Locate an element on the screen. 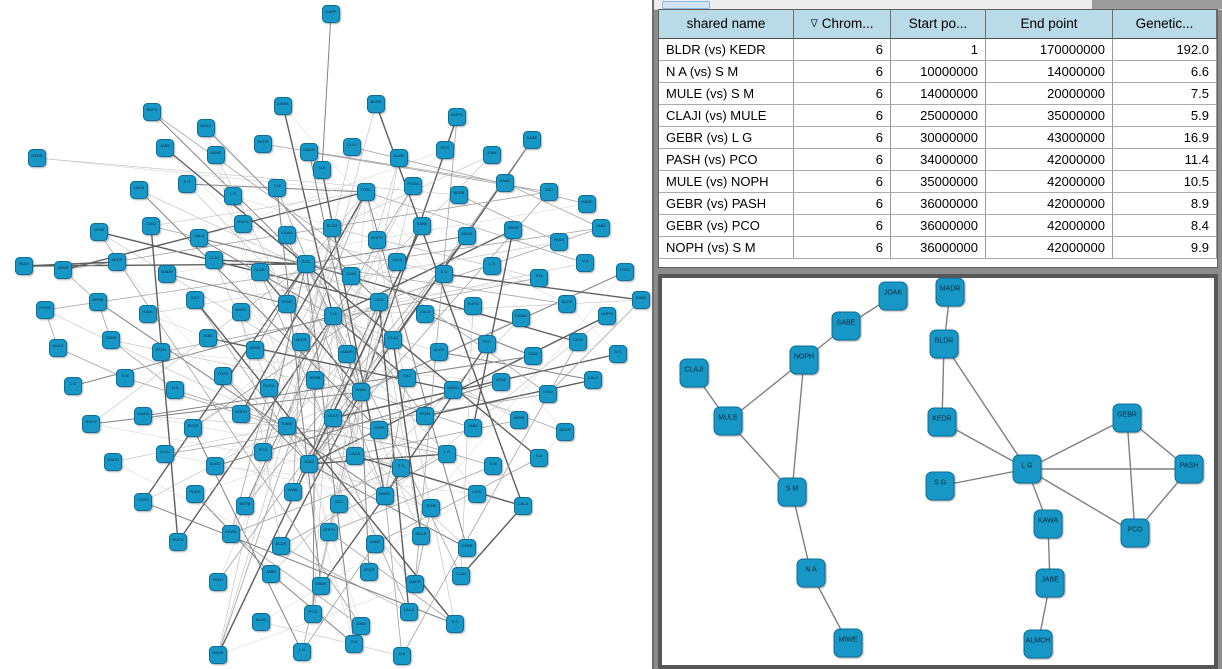 The height and width of the screenshot is (669, 1222). table-cell: 9.9 is located at coordinates (1165, 248).